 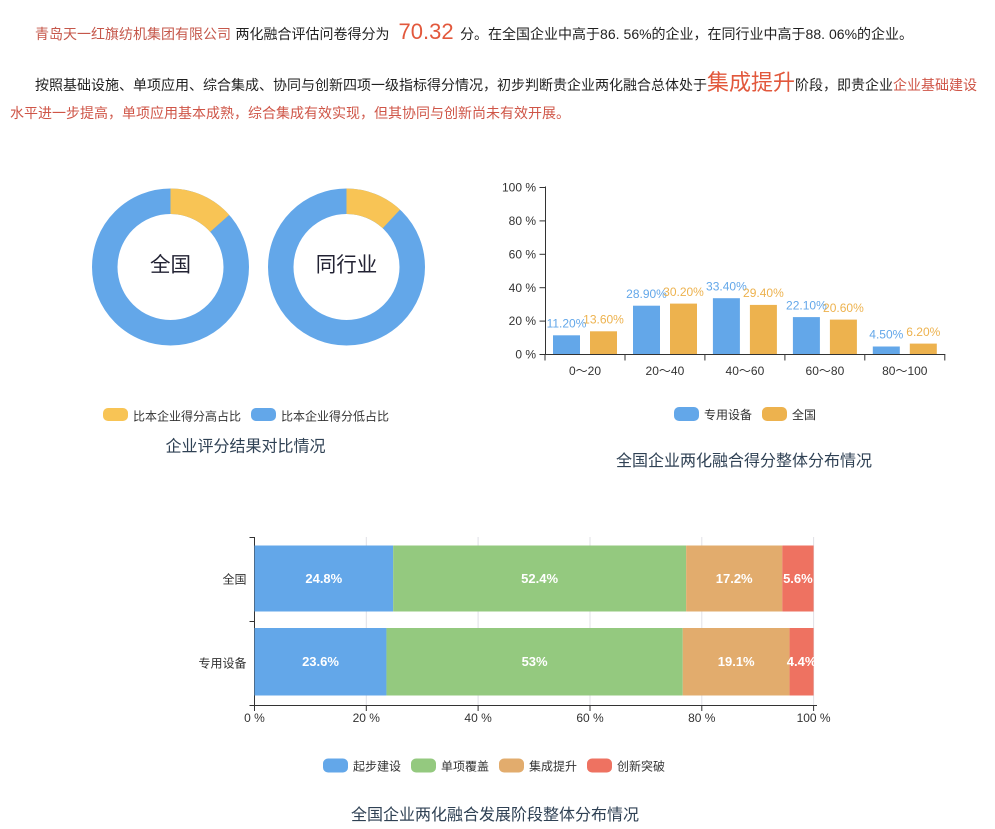 I want to click on svg-text: 23.6%, so click(x=320, y=661).